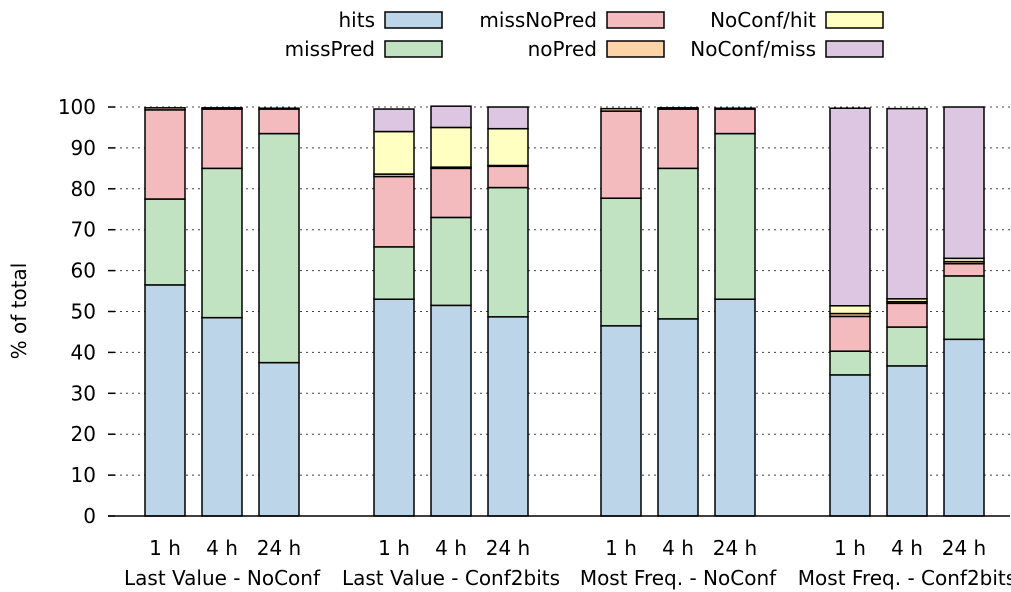  Describe the element at coordinates (330, 49) in the screenshot. I see `legend-label: missPred` at that location.